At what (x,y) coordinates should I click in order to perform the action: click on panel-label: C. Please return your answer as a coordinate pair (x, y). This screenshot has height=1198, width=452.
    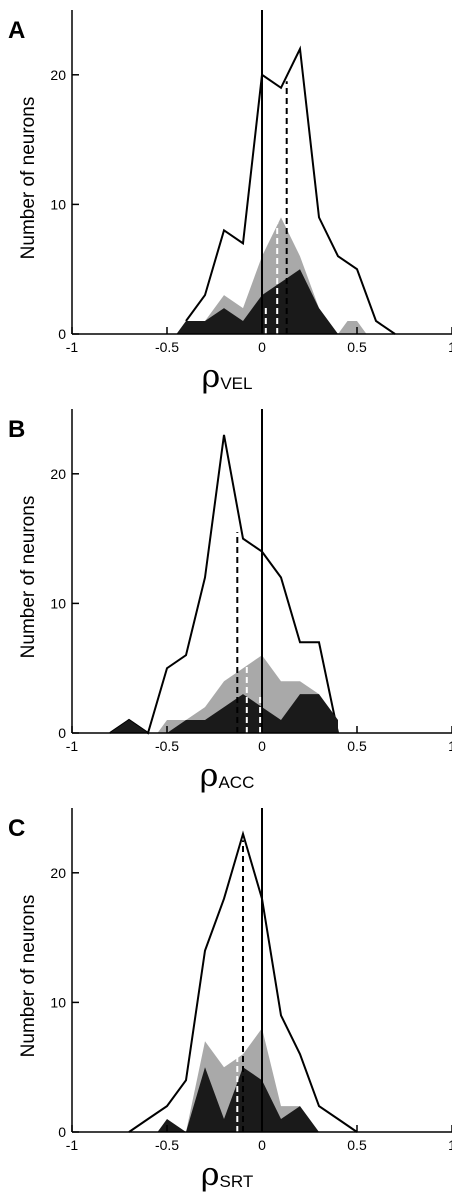
    Looking at the image, I should click on (16, 828).